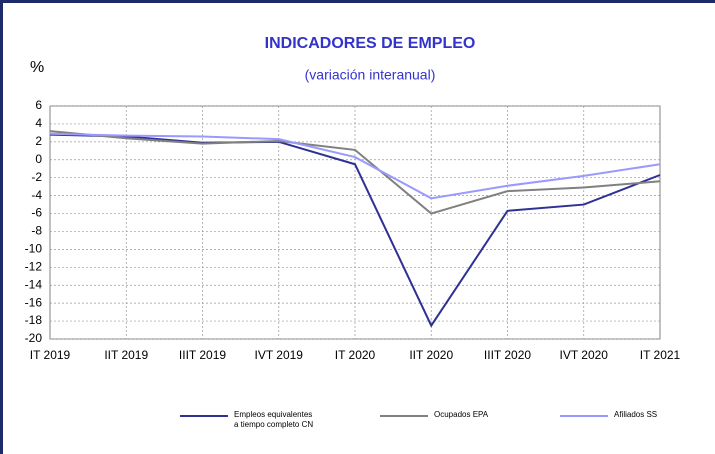 This screenshot has width=715, height=454. What do you see at coordinates (507, 355) in the screenshot?
I see `x-tick-label: IIIT 2020` at bounding box center [507, 355].